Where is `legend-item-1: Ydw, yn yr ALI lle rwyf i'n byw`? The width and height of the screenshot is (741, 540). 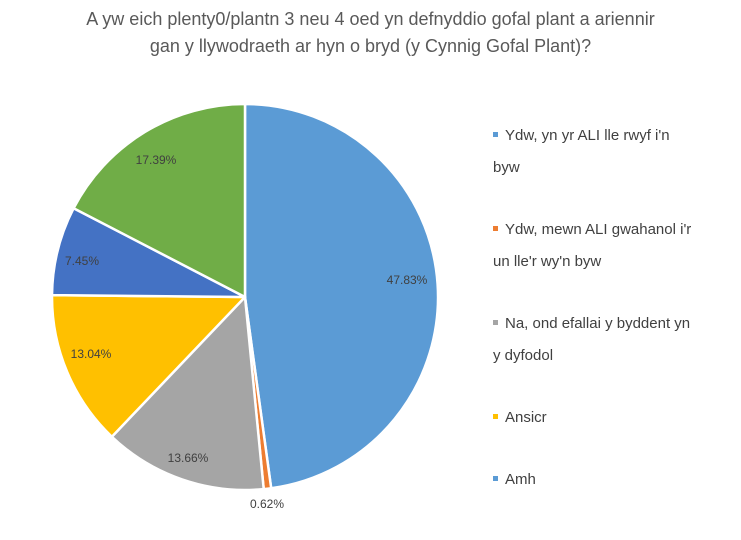 legend-item-1: Ydw, yn yr ALI lle rwyf i'n byw is located at coordinates (612, 152).